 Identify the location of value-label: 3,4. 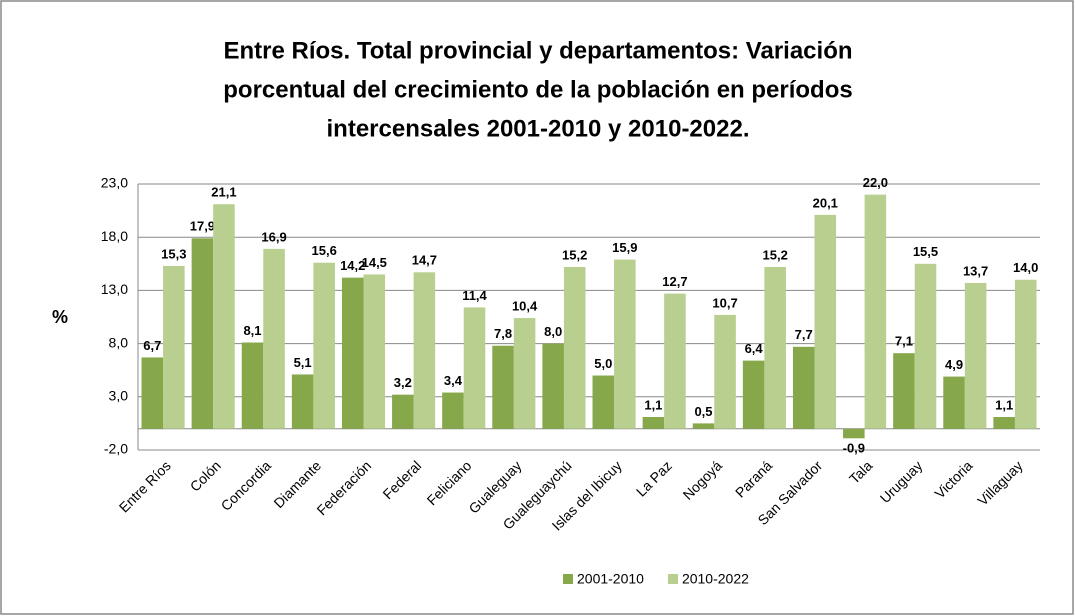
(453, 380).